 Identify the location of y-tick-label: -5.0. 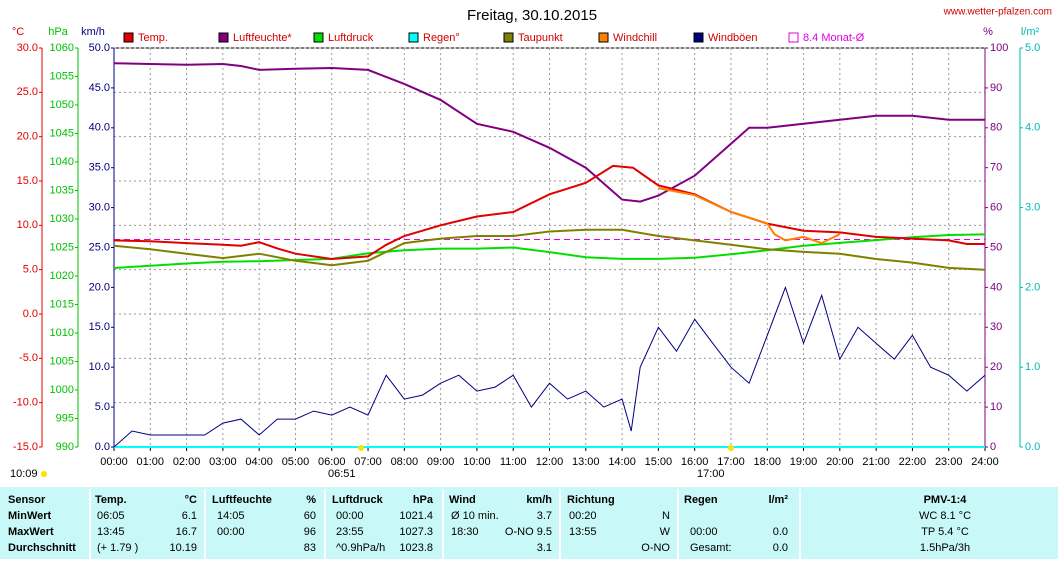
(28, 358).